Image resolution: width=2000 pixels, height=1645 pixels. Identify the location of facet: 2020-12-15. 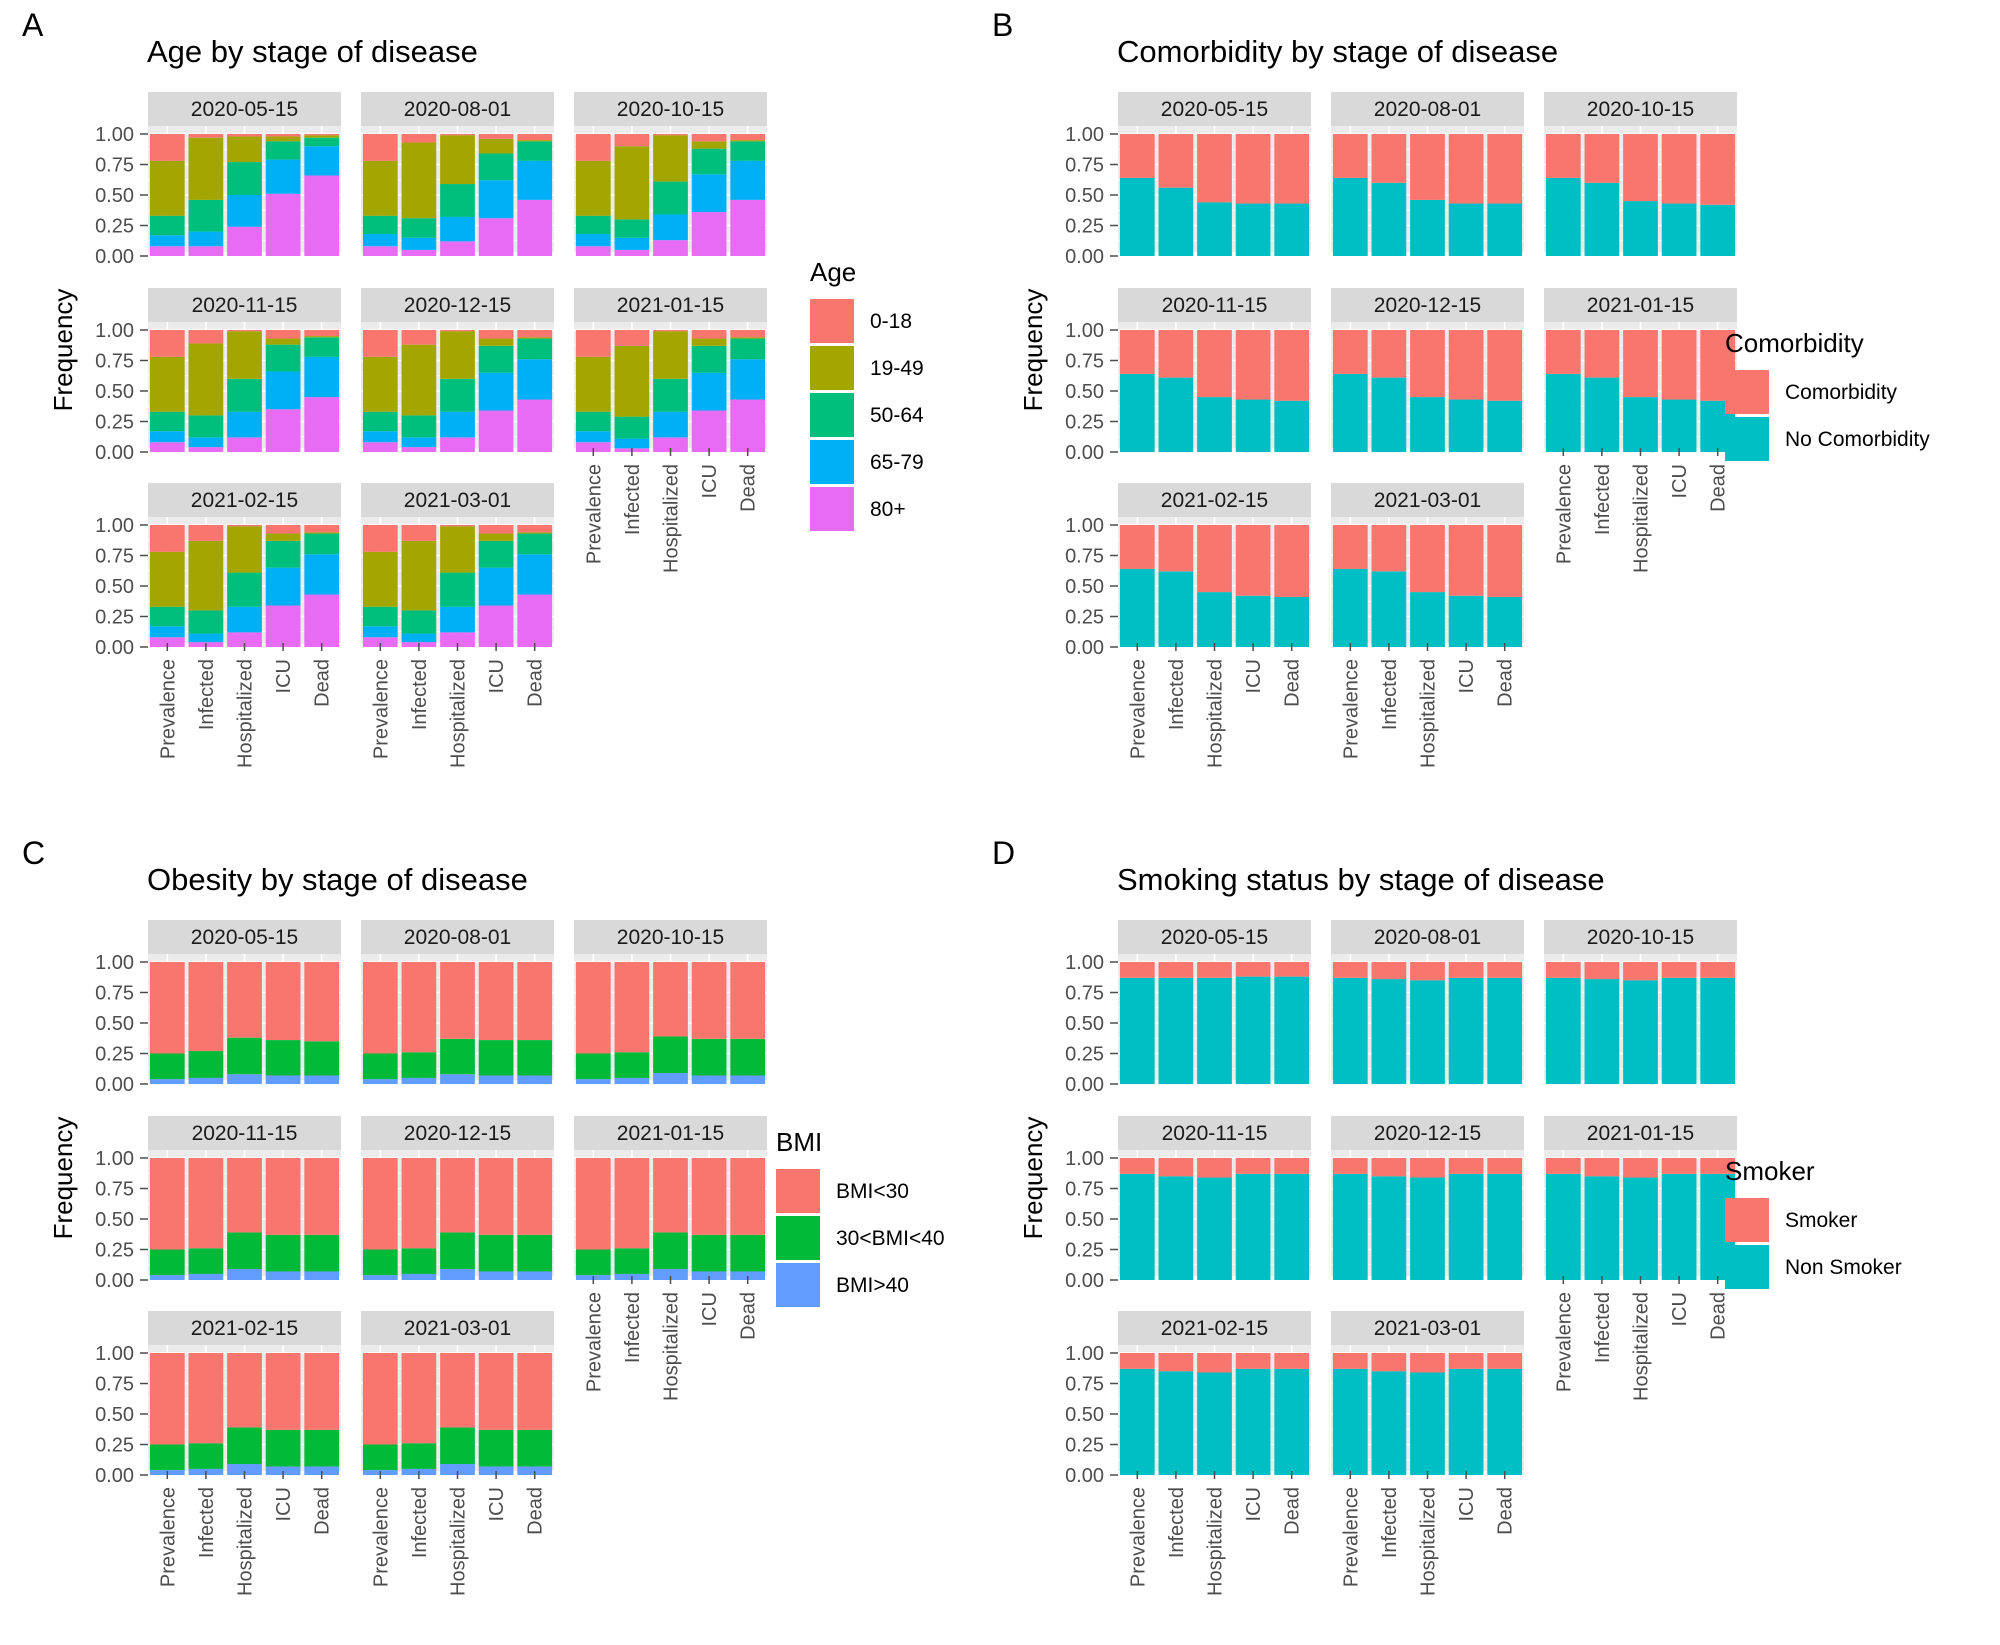
(457, 370).